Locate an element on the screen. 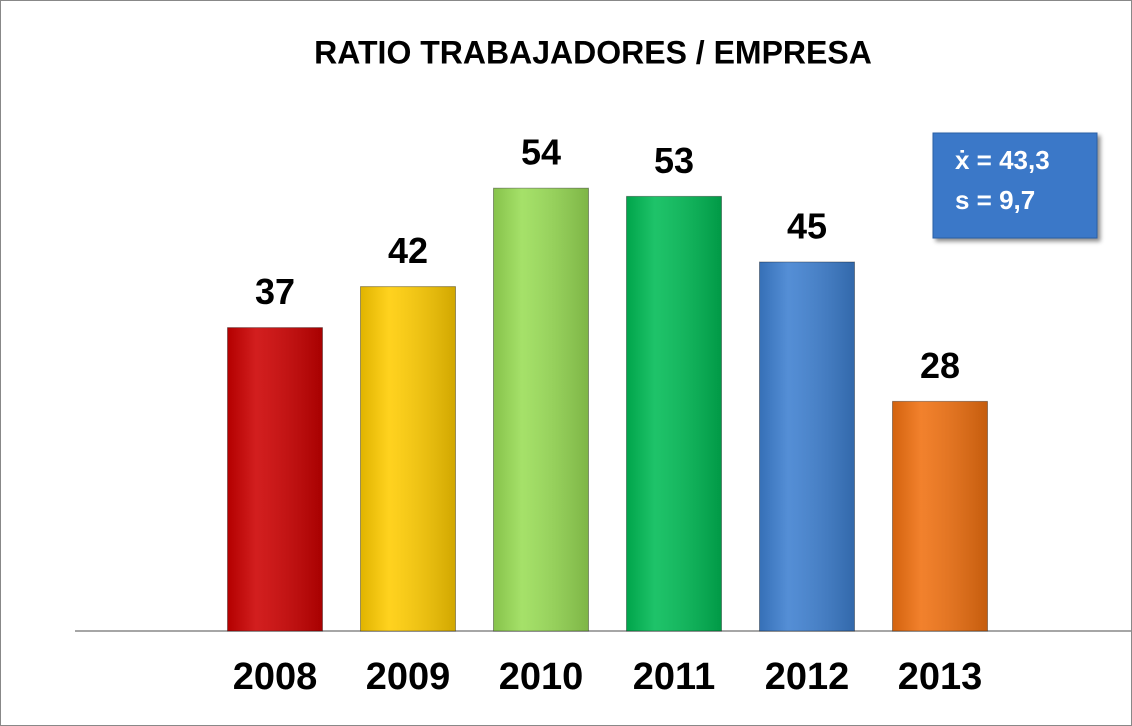 The image size is (1132, 726). value-label: 53 is located at coordinates (674, 160).